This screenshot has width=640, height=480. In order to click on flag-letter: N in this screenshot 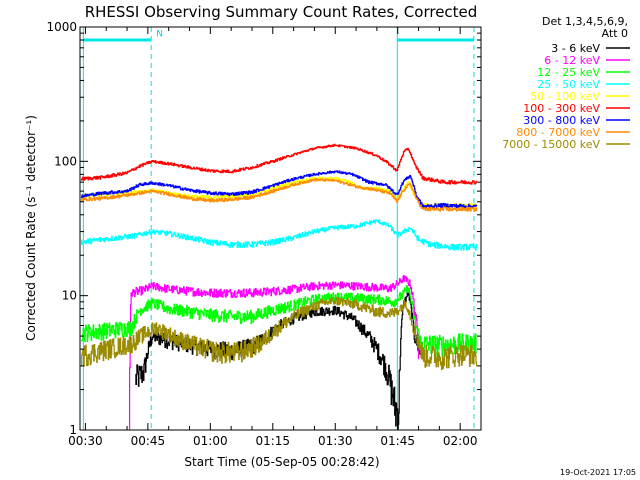, I will do `click(159, 34)`.